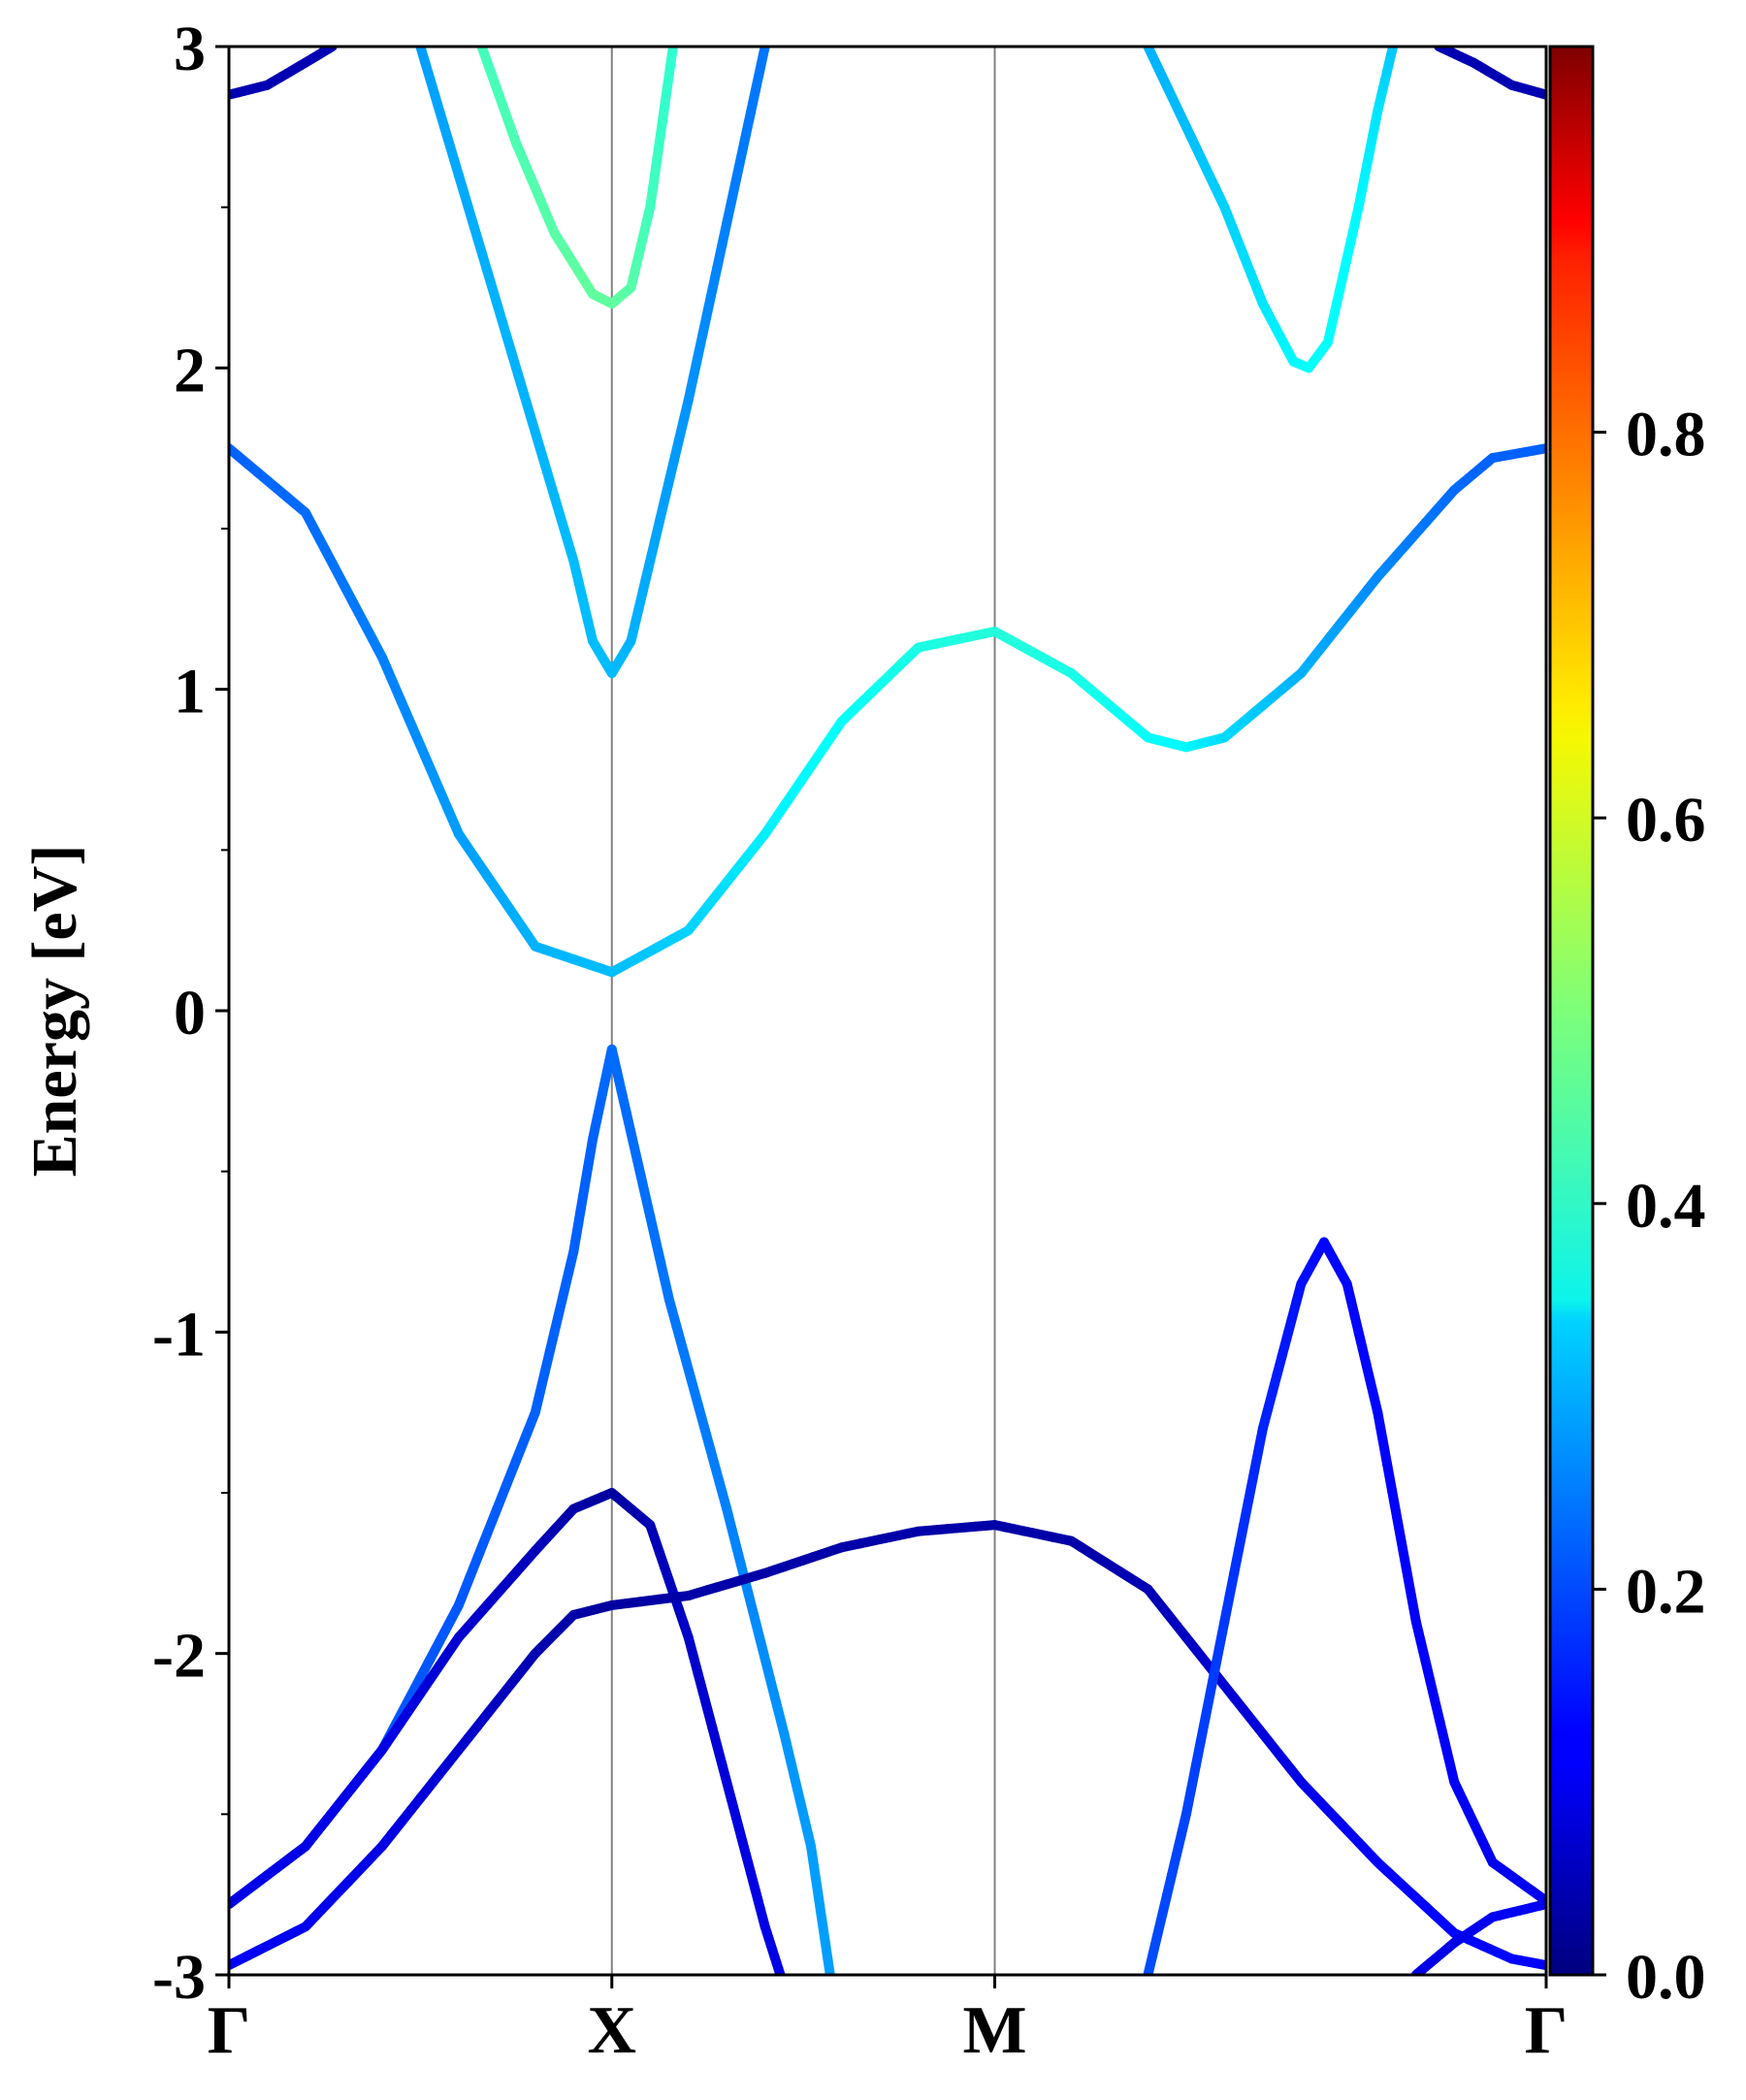  Describe the element at coordinates (1666, 1591) in the screenshot. I see `colorbar-tick-label: 0.2` at that location.